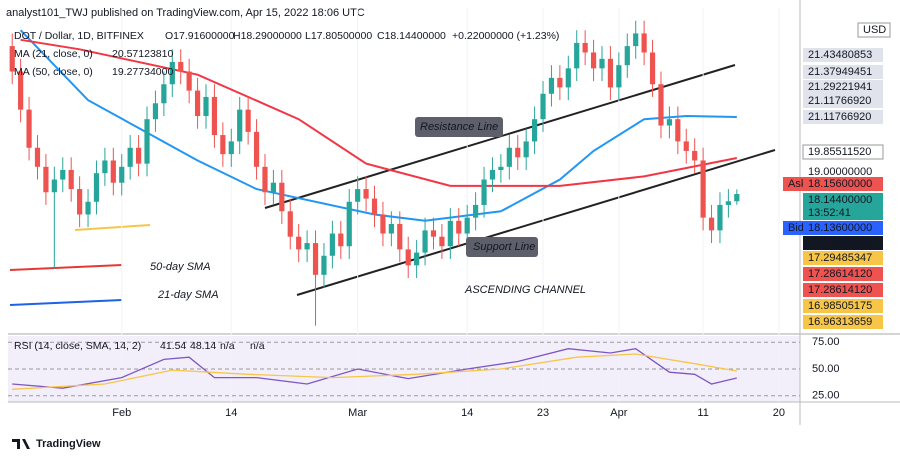 This screenshot has height=460, width=900. I want to click on x-tick-label: 11, so click(702, 413).